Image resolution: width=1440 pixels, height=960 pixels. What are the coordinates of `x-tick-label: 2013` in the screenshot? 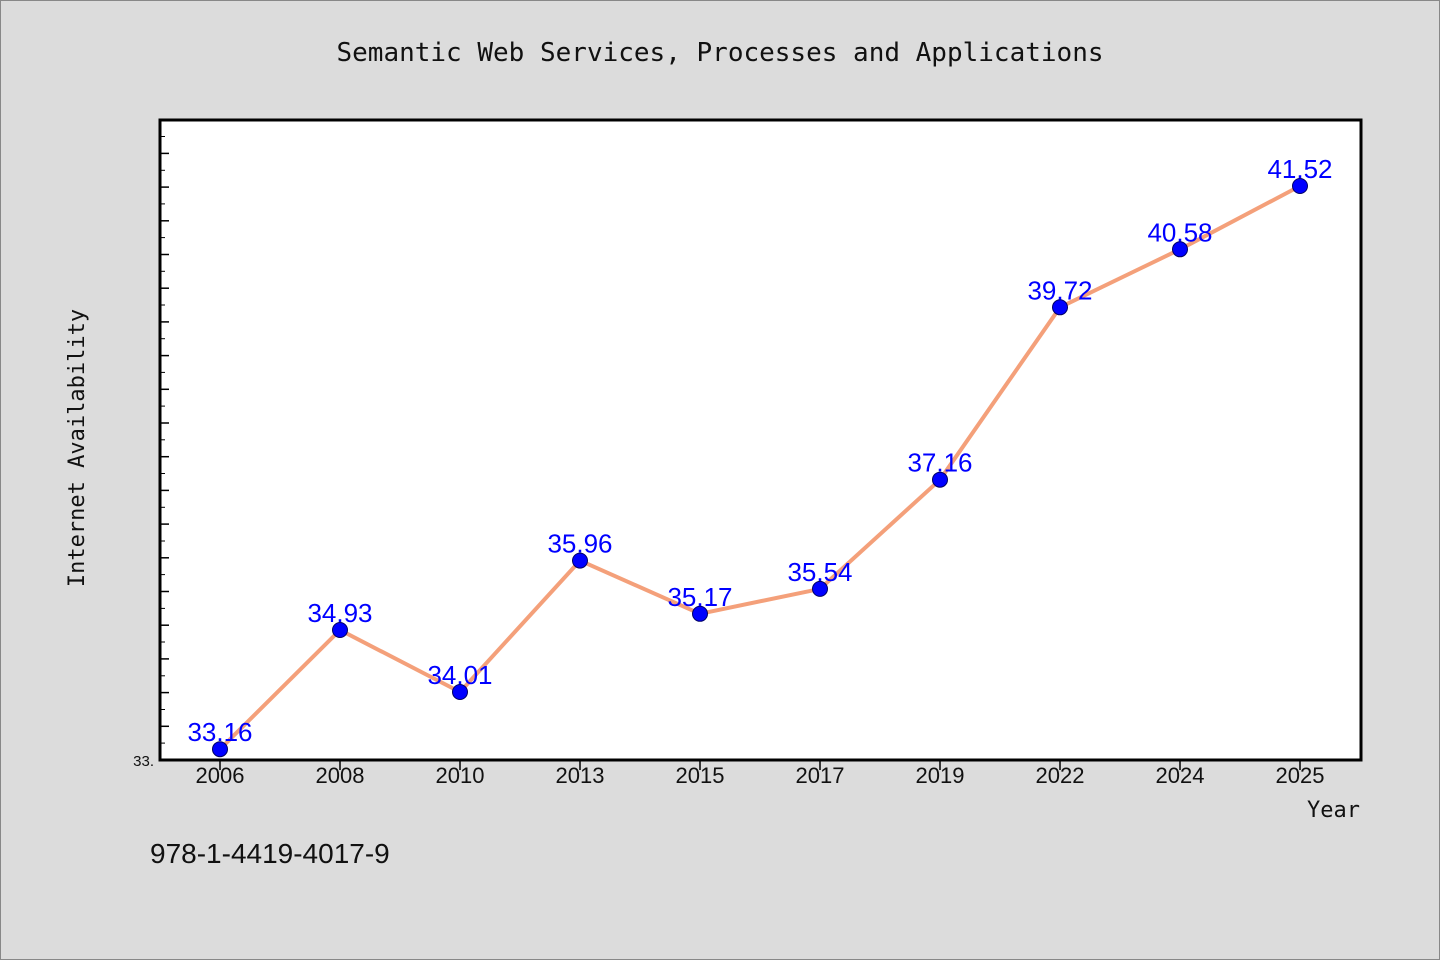 It's located at (580, 775).